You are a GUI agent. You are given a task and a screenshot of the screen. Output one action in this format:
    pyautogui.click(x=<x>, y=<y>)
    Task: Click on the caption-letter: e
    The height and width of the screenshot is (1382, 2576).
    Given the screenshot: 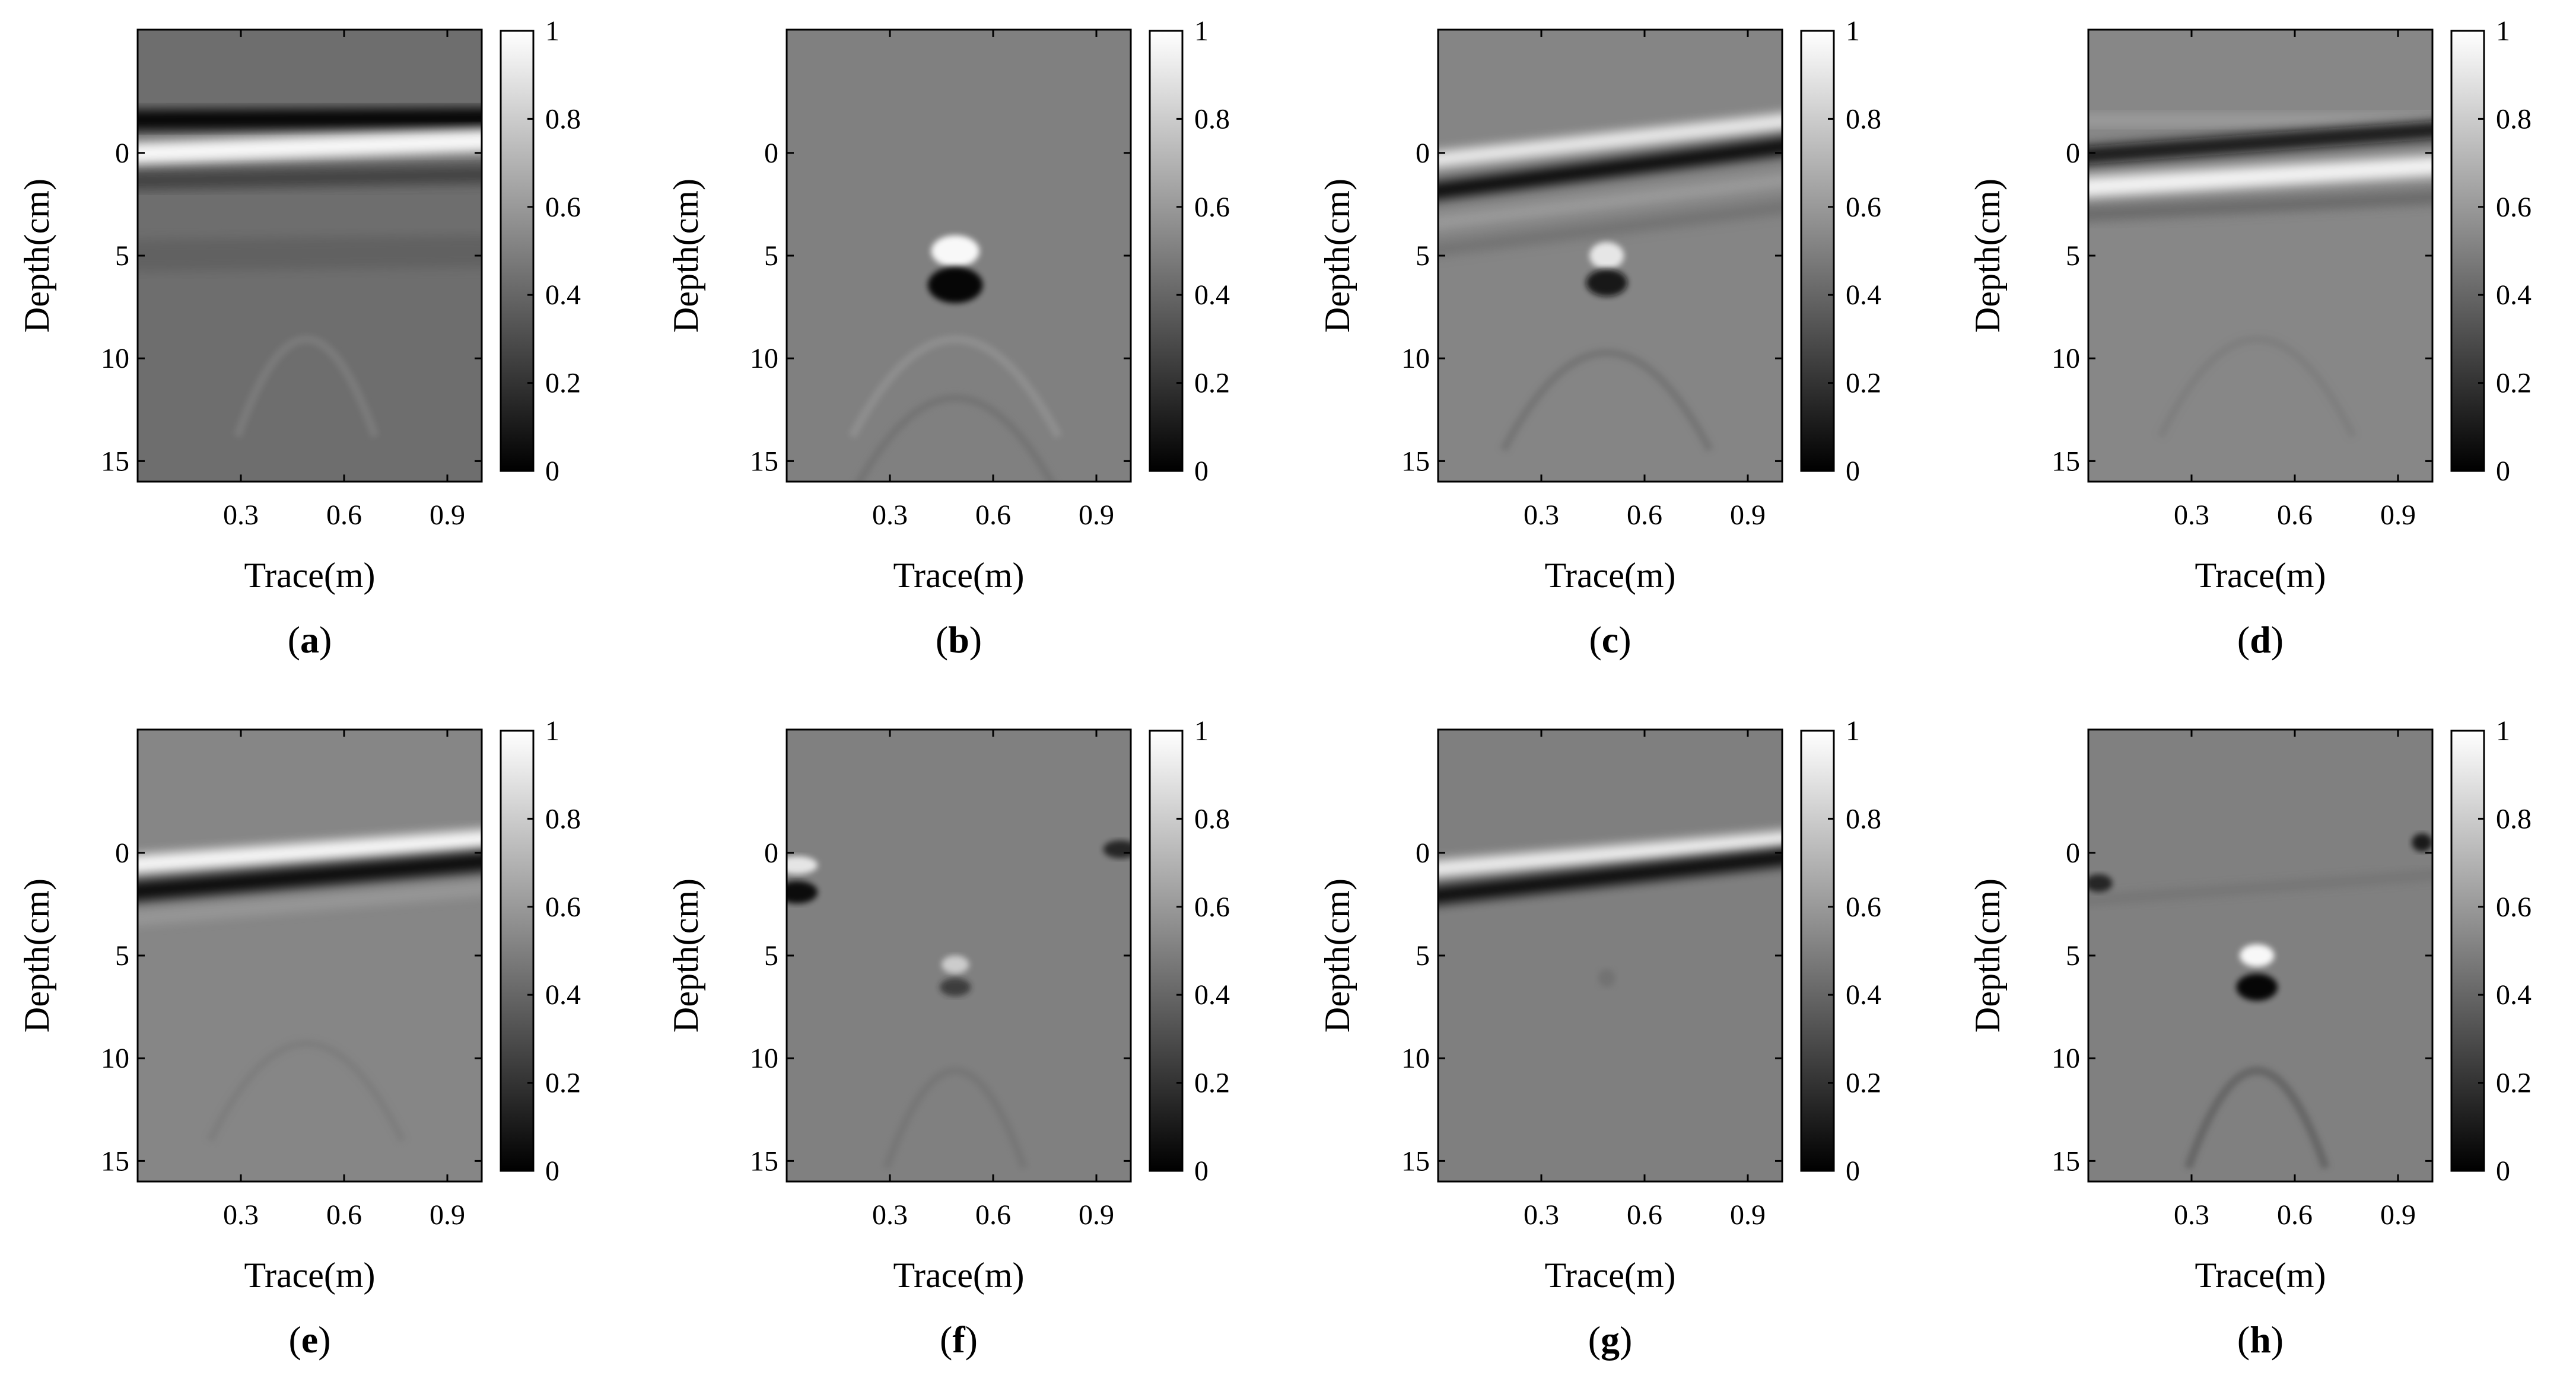 What is the action you would take?
    pyautogui.click(x=309, y=1340)
    